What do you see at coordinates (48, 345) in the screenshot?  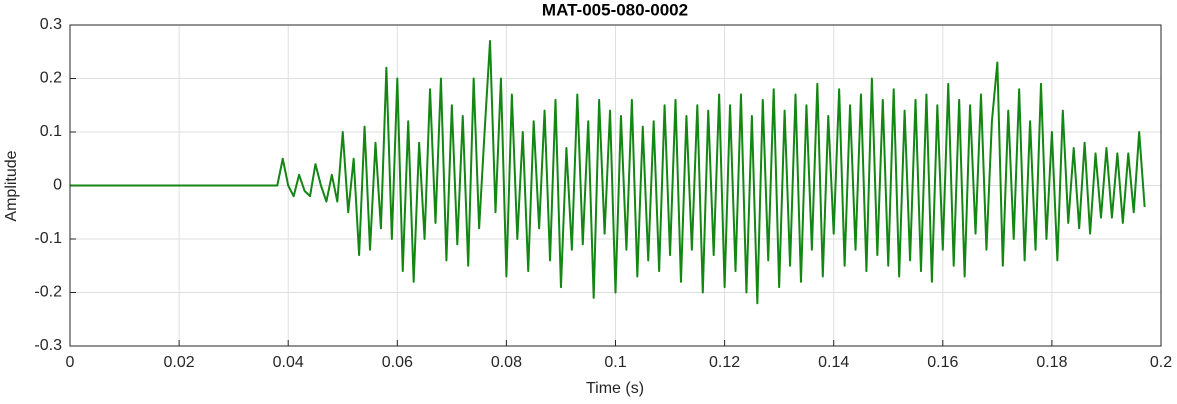 I see `y-tick-label: -0.3` at bounding box center [48, 345].